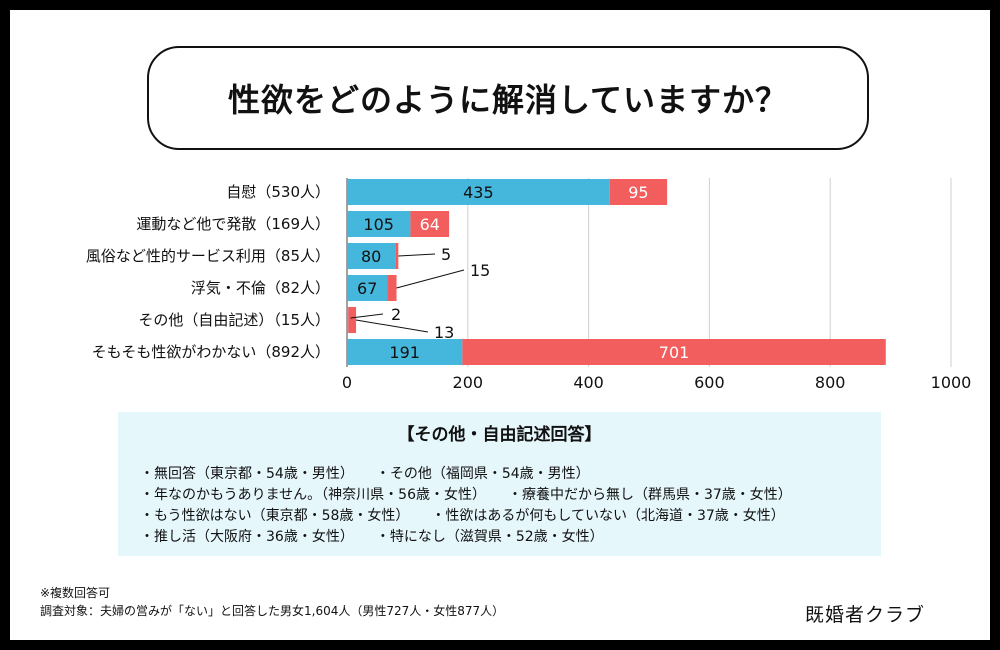 This screenshot has height=650, width=1000. I want to click on x-tick-label: 0, so click(347, 382).